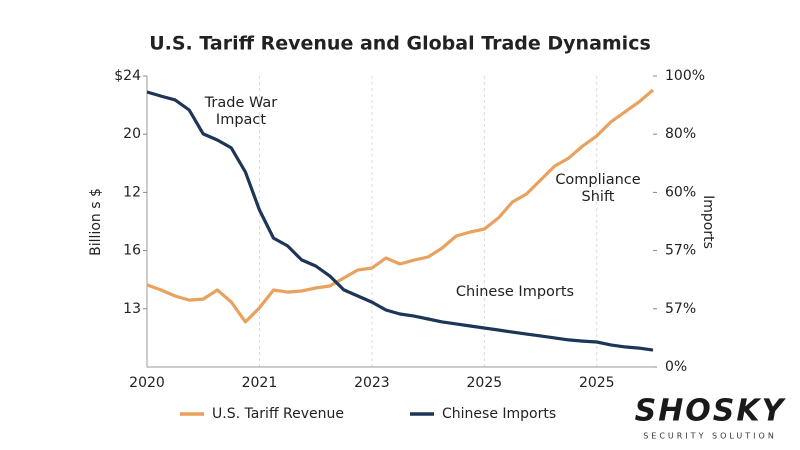 Image resolution: width=800 pixels, height=450 pixels. What do you see at coordinates (598, 197) in the screenshot?
I see `annotation: Shift` at bounding box center [598, 197].